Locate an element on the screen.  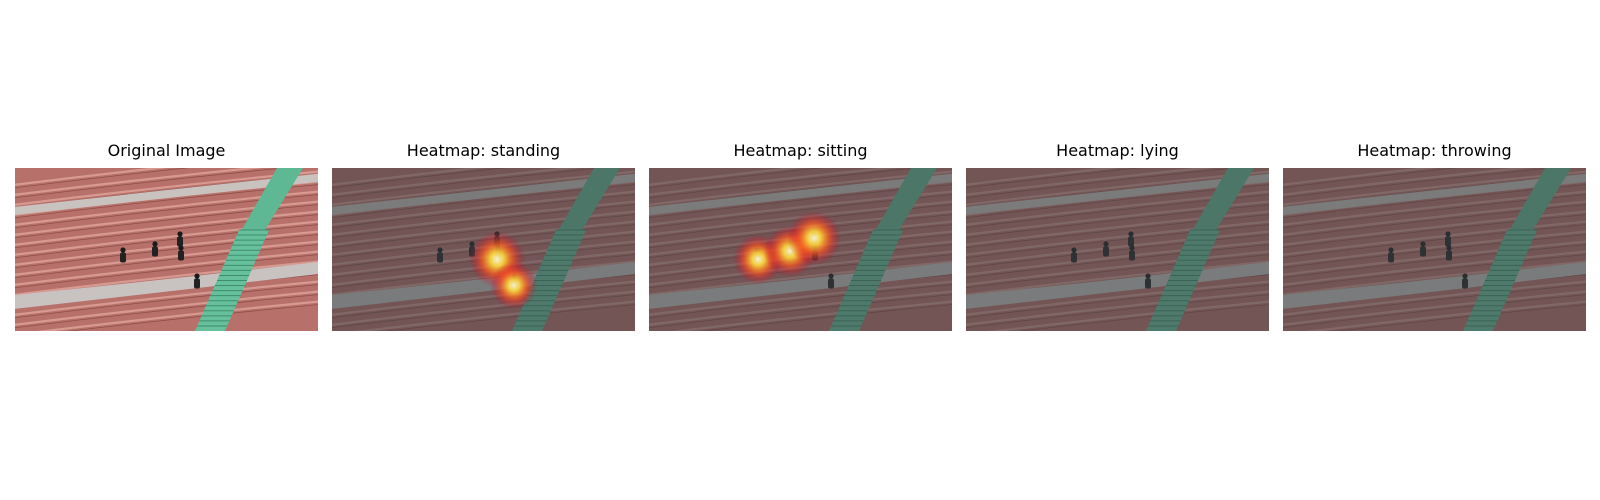
upper-walkway is located at coordinates (166, 194).